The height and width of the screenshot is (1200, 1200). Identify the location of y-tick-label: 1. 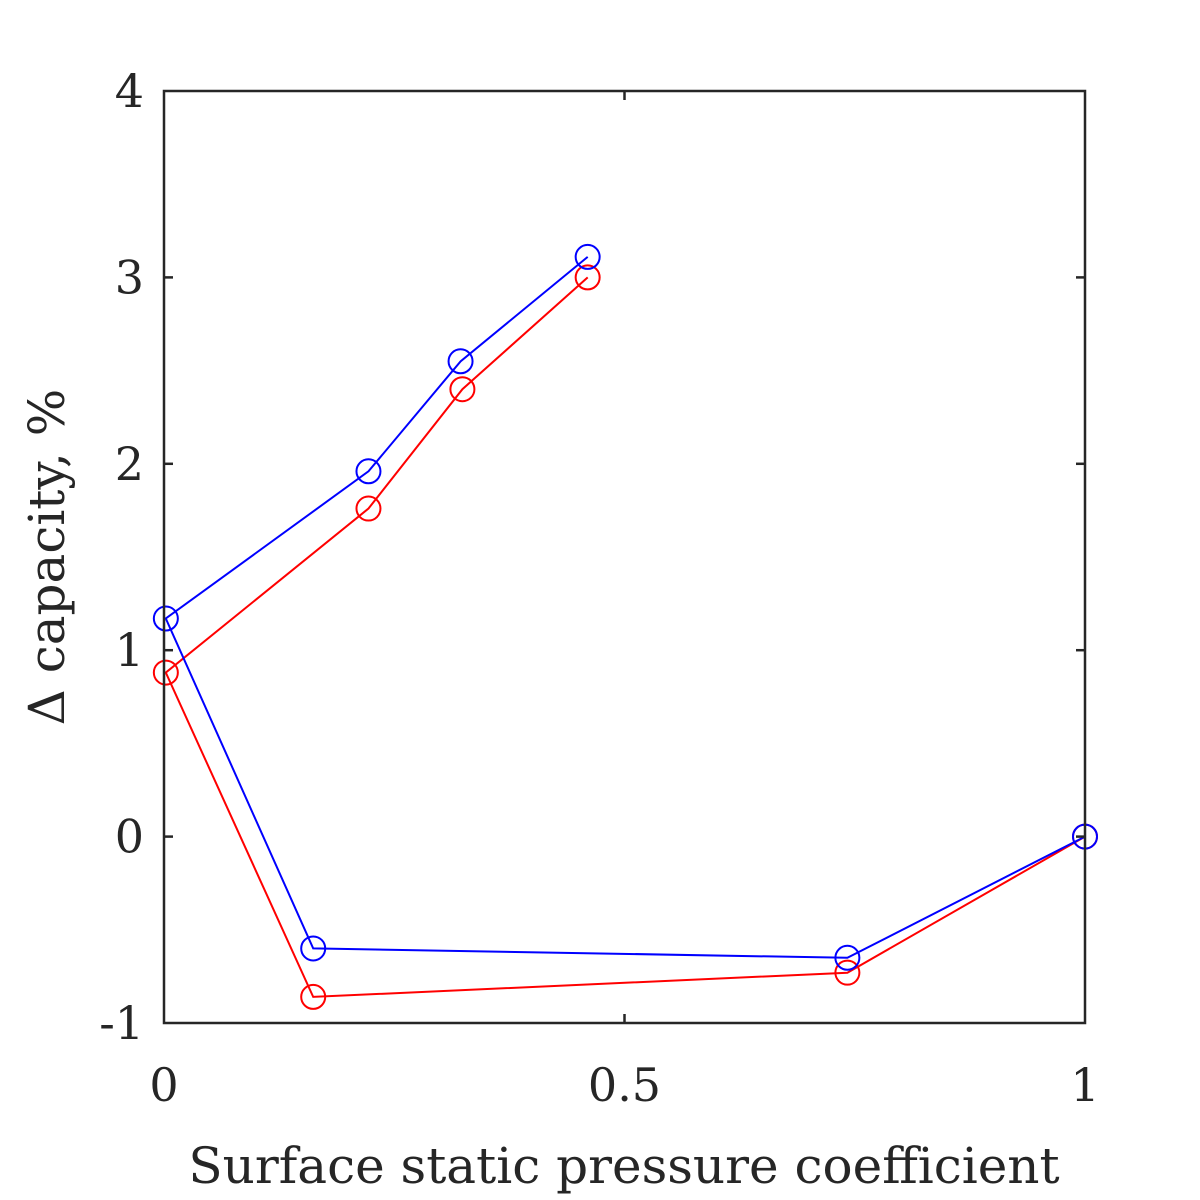
(129, 650).